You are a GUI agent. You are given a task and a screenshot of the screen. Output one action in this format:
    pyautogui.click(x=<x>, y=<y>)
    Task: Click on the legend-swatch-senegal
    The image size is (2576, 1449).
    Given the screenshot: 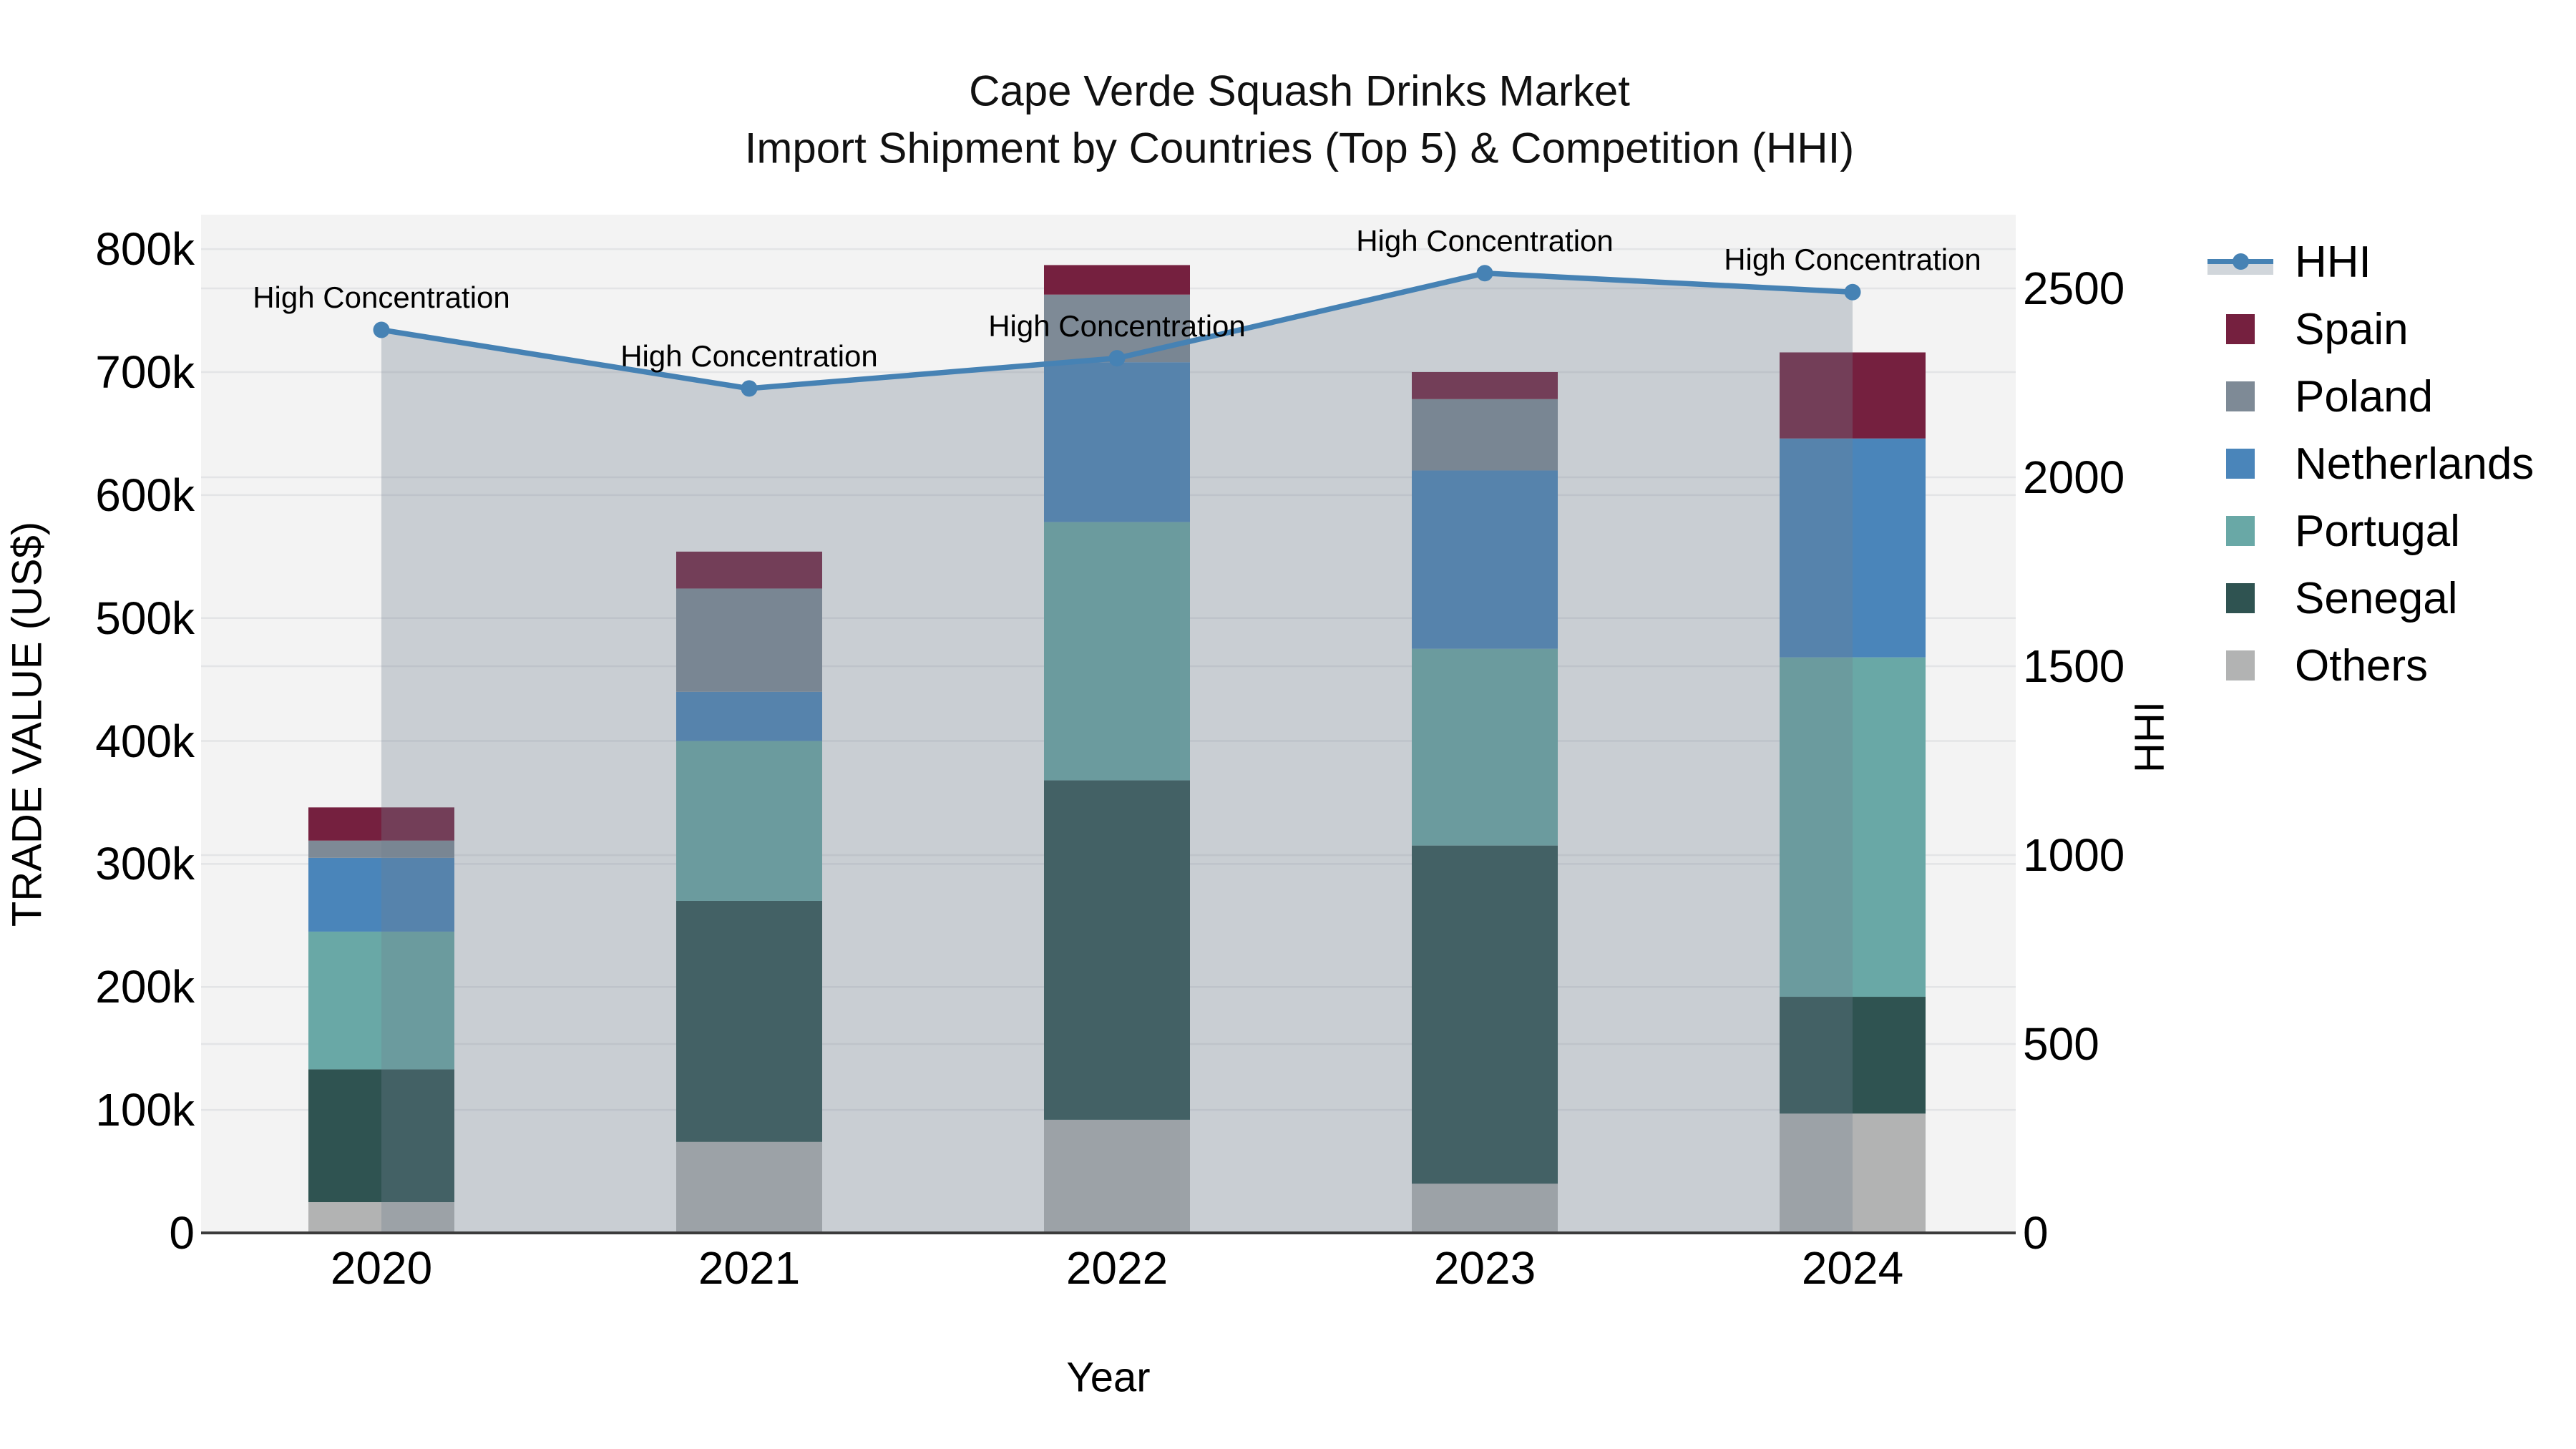 What is the action you would take?
    pyautogui.click(x=2240, y=598)
    